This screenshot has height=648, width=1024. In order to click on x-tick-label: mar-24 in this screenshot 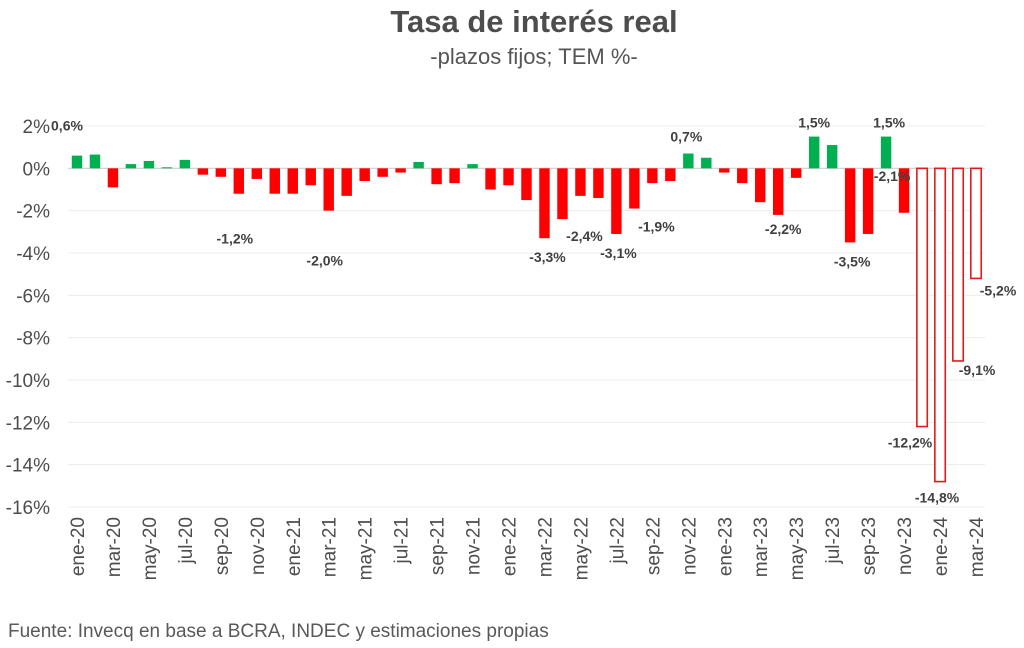, I will do `click(977, 547)`.